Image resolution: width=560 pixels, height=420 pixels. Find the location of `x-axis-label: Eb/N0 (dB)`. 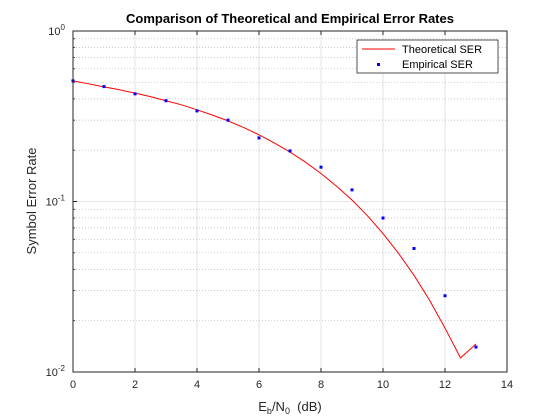

x-axis-label: Eb/N0 (dB) is located at coordinates (290, 407).